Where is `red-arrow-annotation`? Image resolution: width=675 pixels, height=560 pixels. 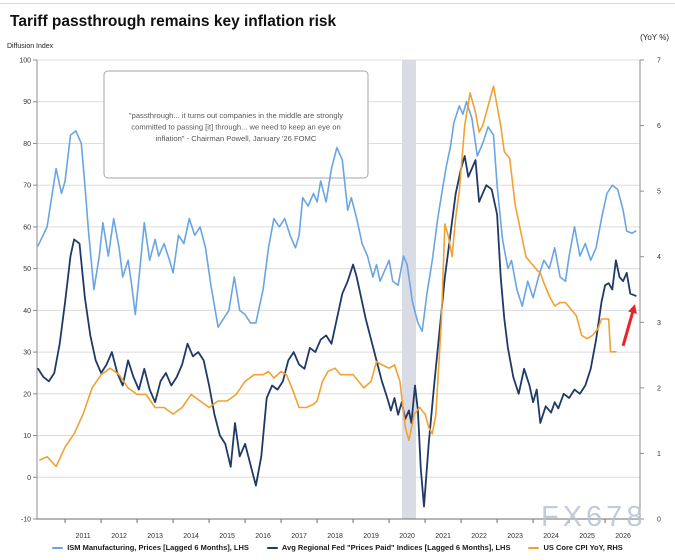
red-arrow-annotation is located at coordinates (629, 325).